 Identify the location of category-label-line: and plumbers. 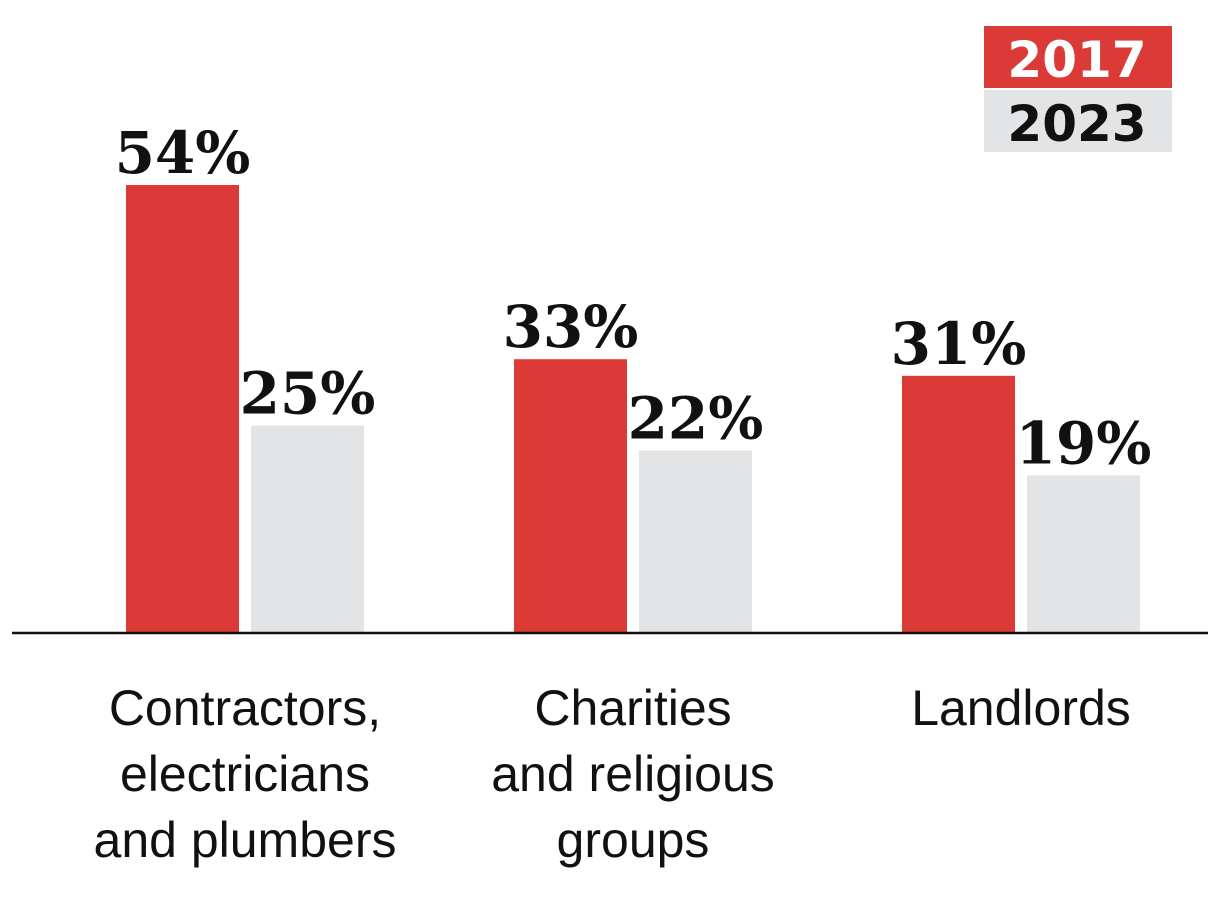
(245, 840).